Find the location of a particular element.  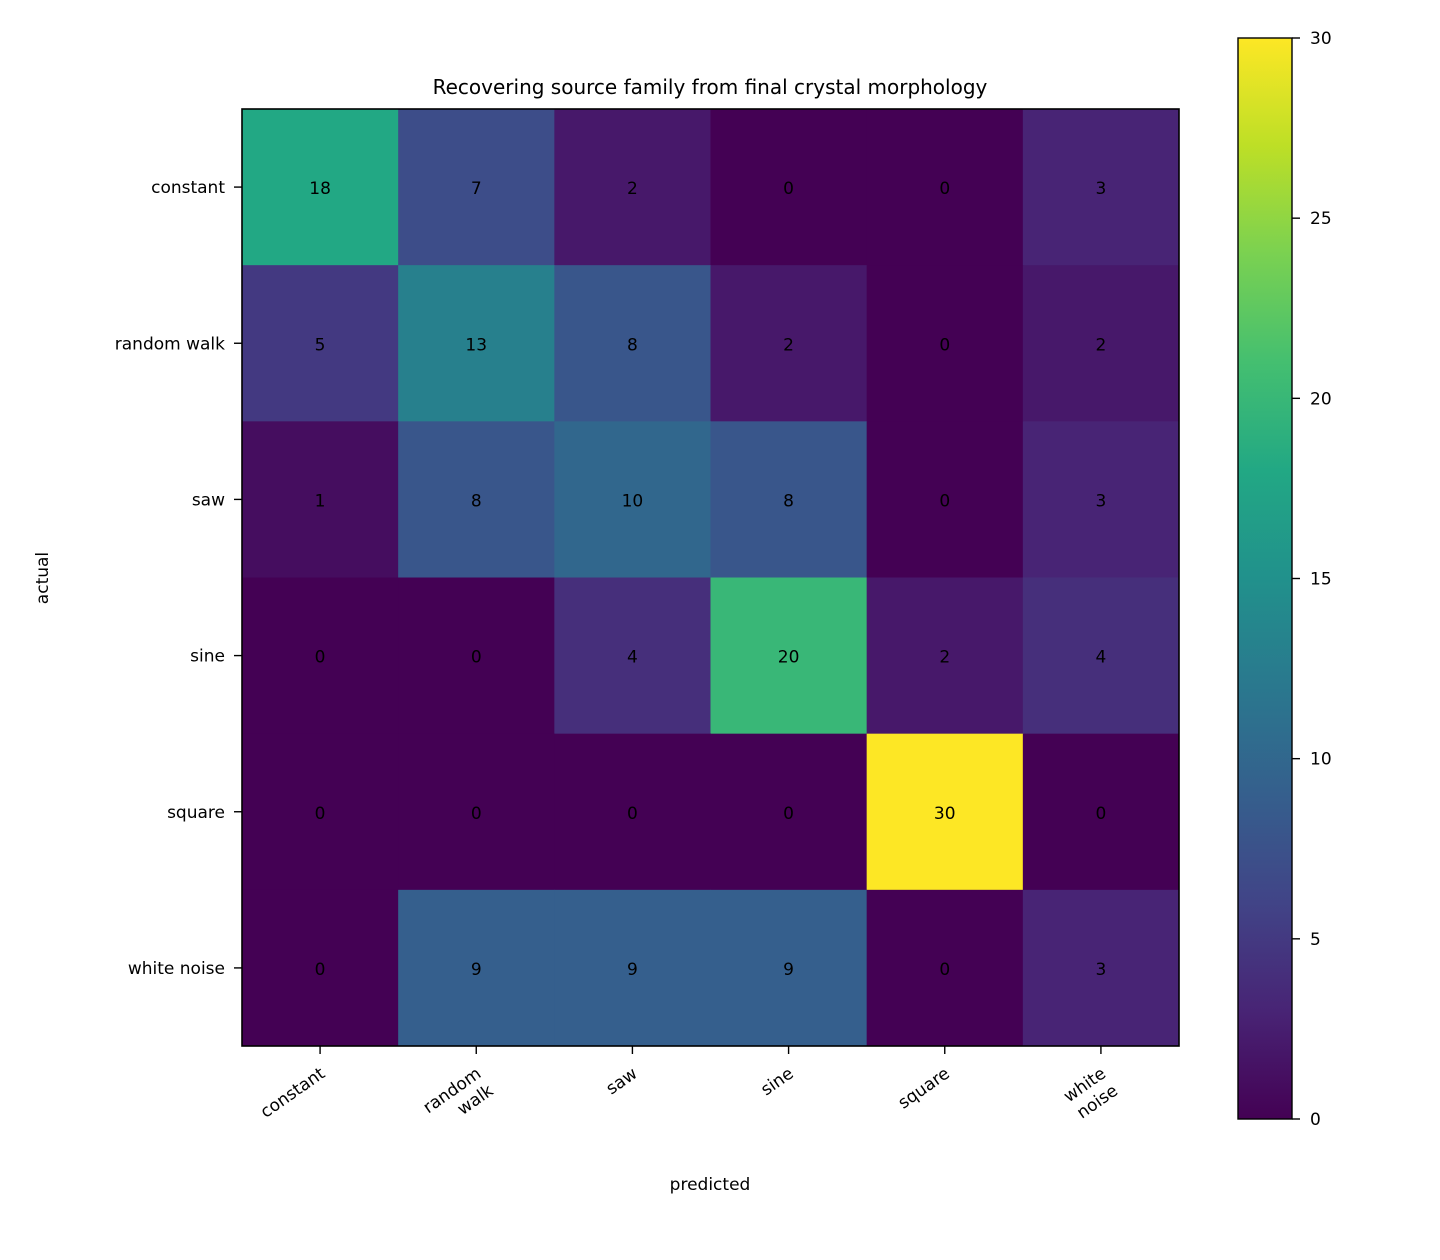

cell-value-label: 20 is located at coordinates (789, 658).